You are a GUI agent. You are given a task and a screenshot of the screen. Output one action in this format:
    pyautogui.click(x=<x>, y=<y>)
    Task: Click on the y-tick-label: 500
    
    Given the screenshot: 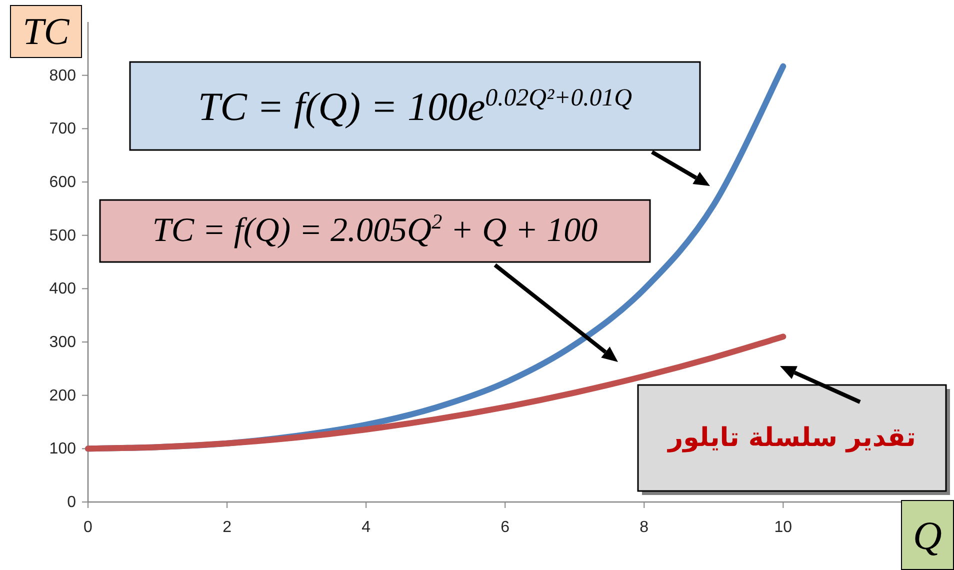 What is the action you would take?
    pyautogui.click(x=62, y=235)
    